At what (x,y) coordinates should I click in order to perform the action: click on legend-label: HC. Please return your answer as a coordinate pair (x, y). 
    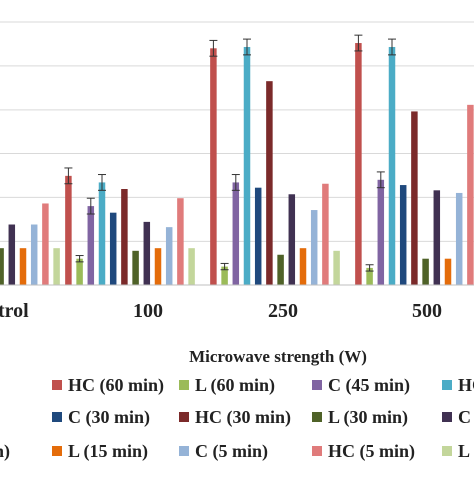
    Looking at the image, I should click on (466, 385).